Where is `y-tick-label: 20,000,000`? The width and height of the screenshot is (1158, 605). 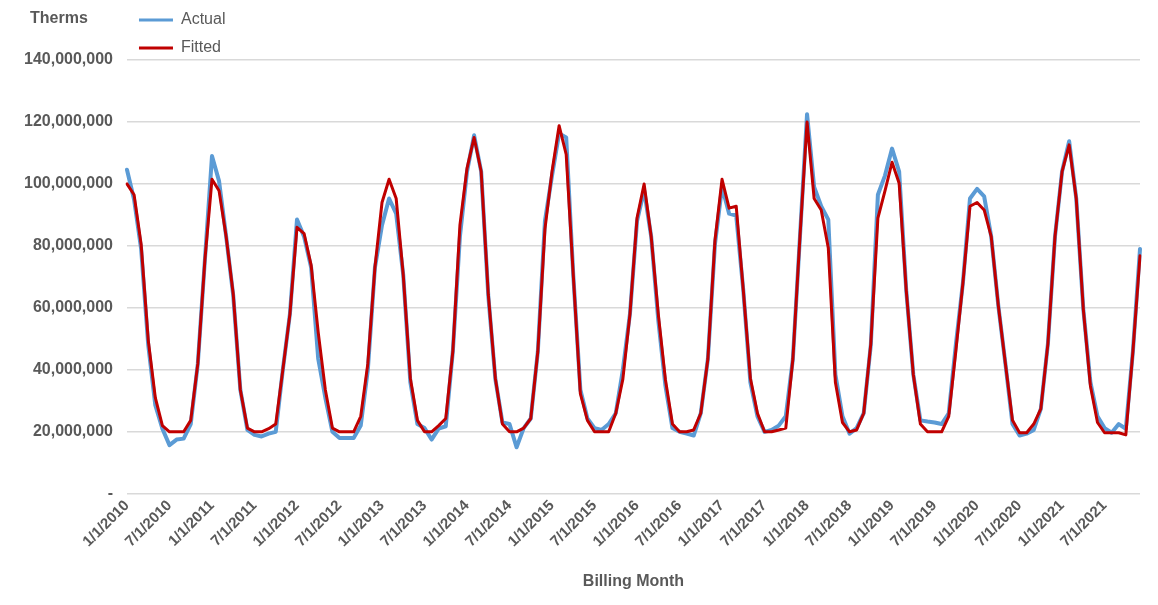 y-tick-label: 20,000,000 is located at coordinates (73, 431).